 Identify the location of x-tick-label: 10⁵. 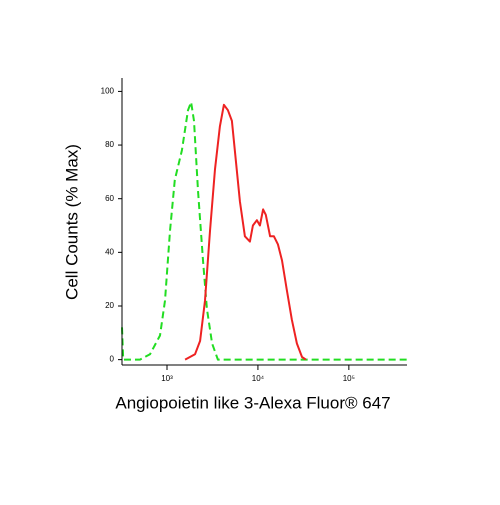
(349, 378).